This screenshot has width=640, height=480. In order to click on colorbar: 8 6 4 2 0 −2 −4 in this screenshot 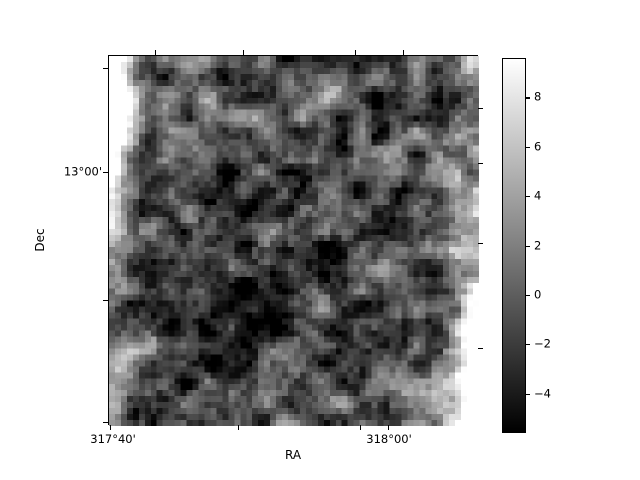, I will do `click(526, 245)`.